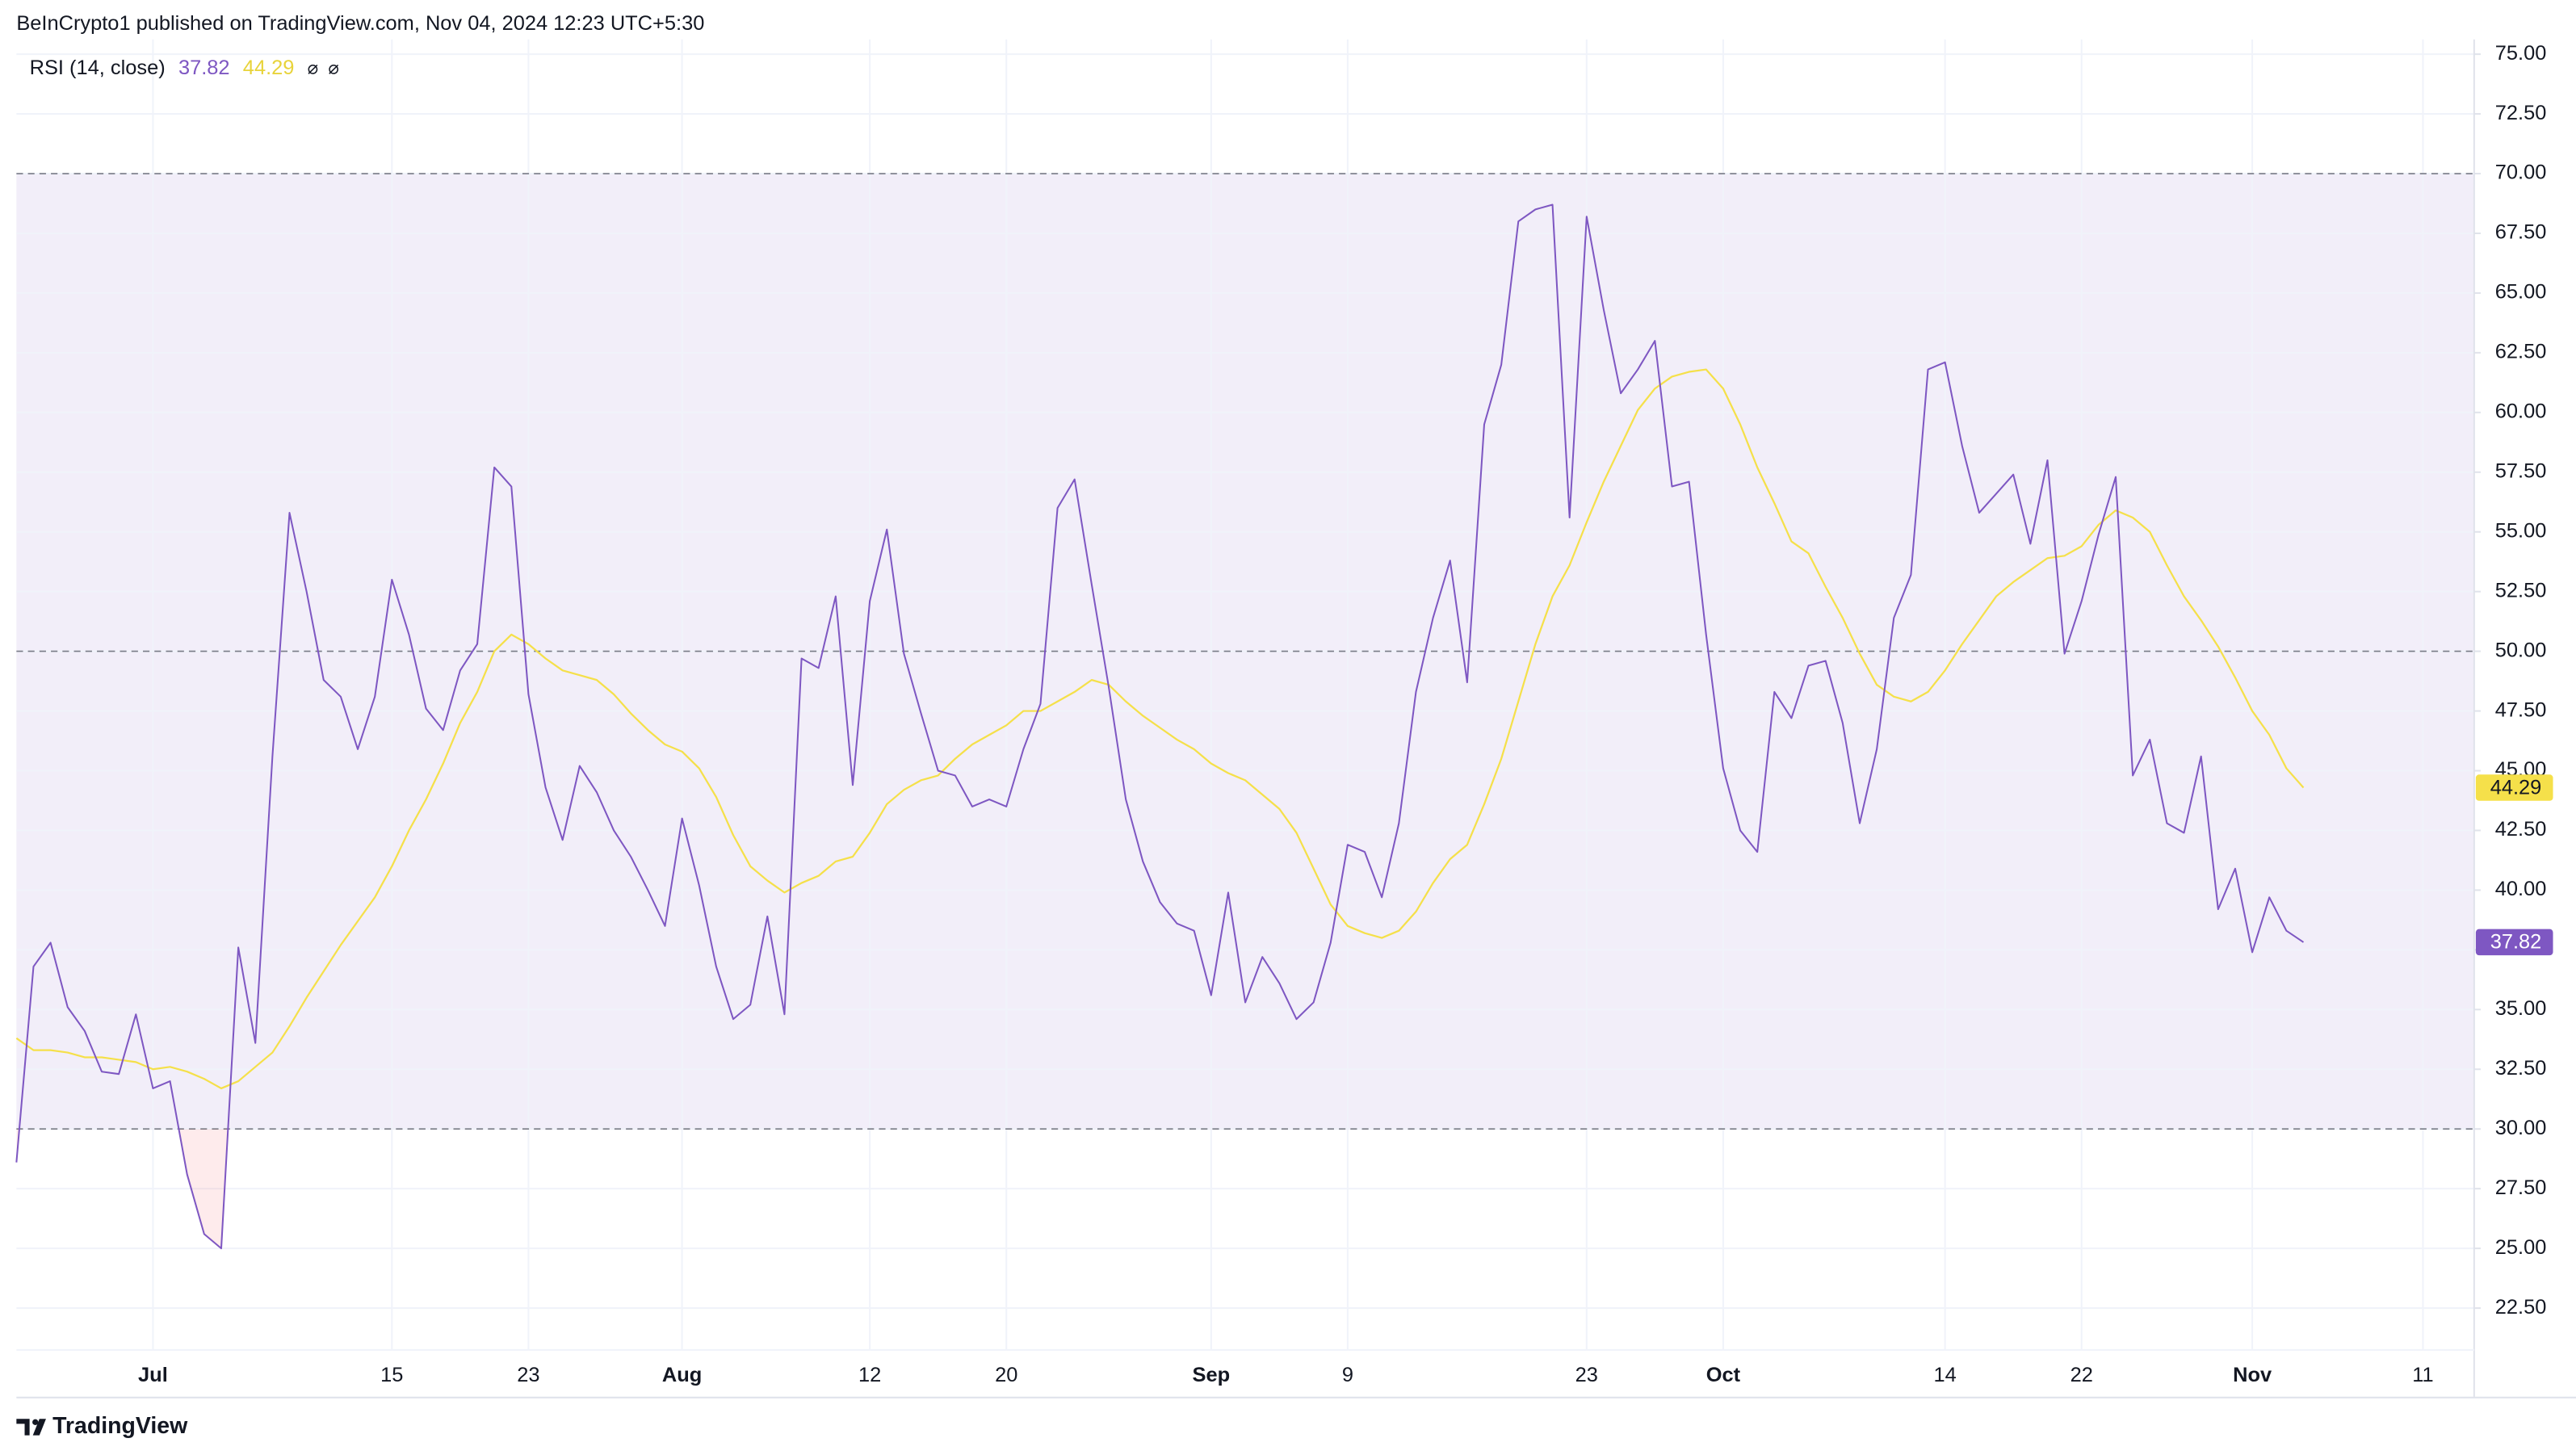 Image resolution: width=2576 pixels, height=1455 pixels. I want to click on y-tick-label: 35.00, so click(2521, 1008).